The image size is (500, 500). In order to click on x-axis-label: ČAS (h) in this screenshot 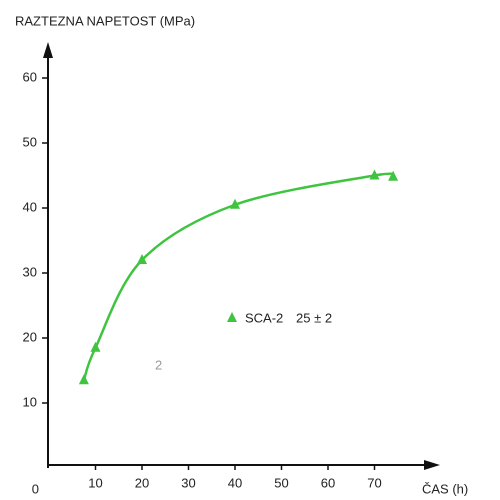, I will do `click(445, 488)`.